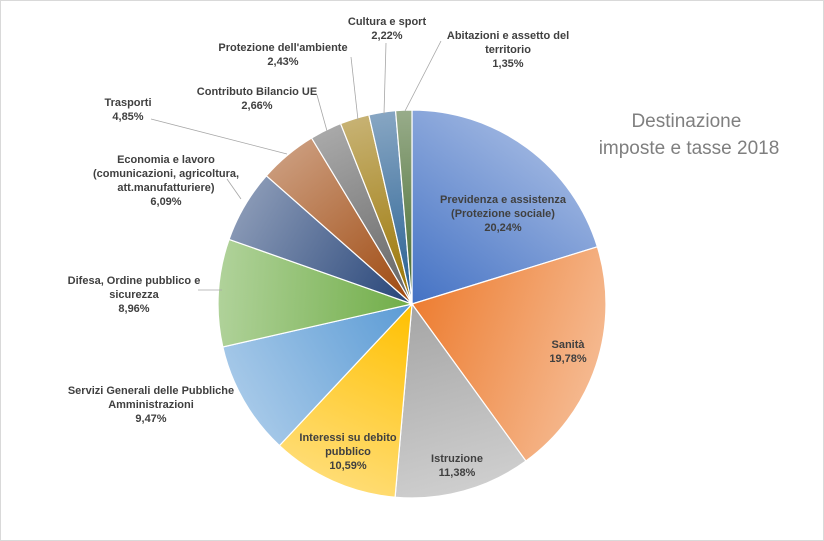  I want to click on slice-category-label: territorio, so click(508, 50).